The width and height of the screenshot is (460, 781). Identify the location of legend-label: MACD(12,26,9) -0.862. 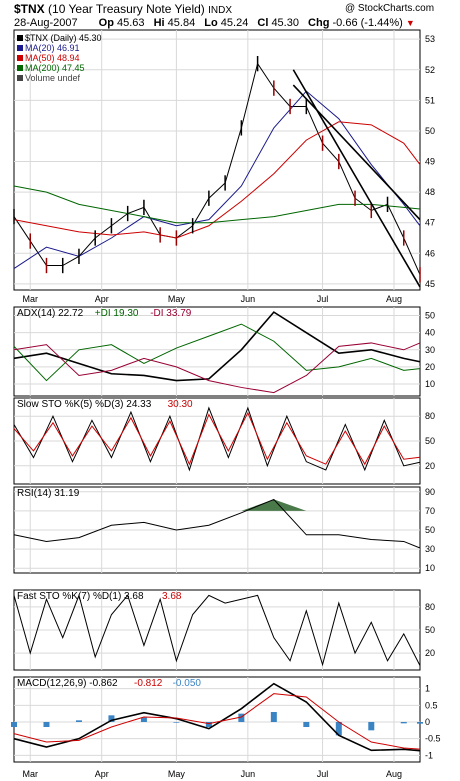
(67, 683).